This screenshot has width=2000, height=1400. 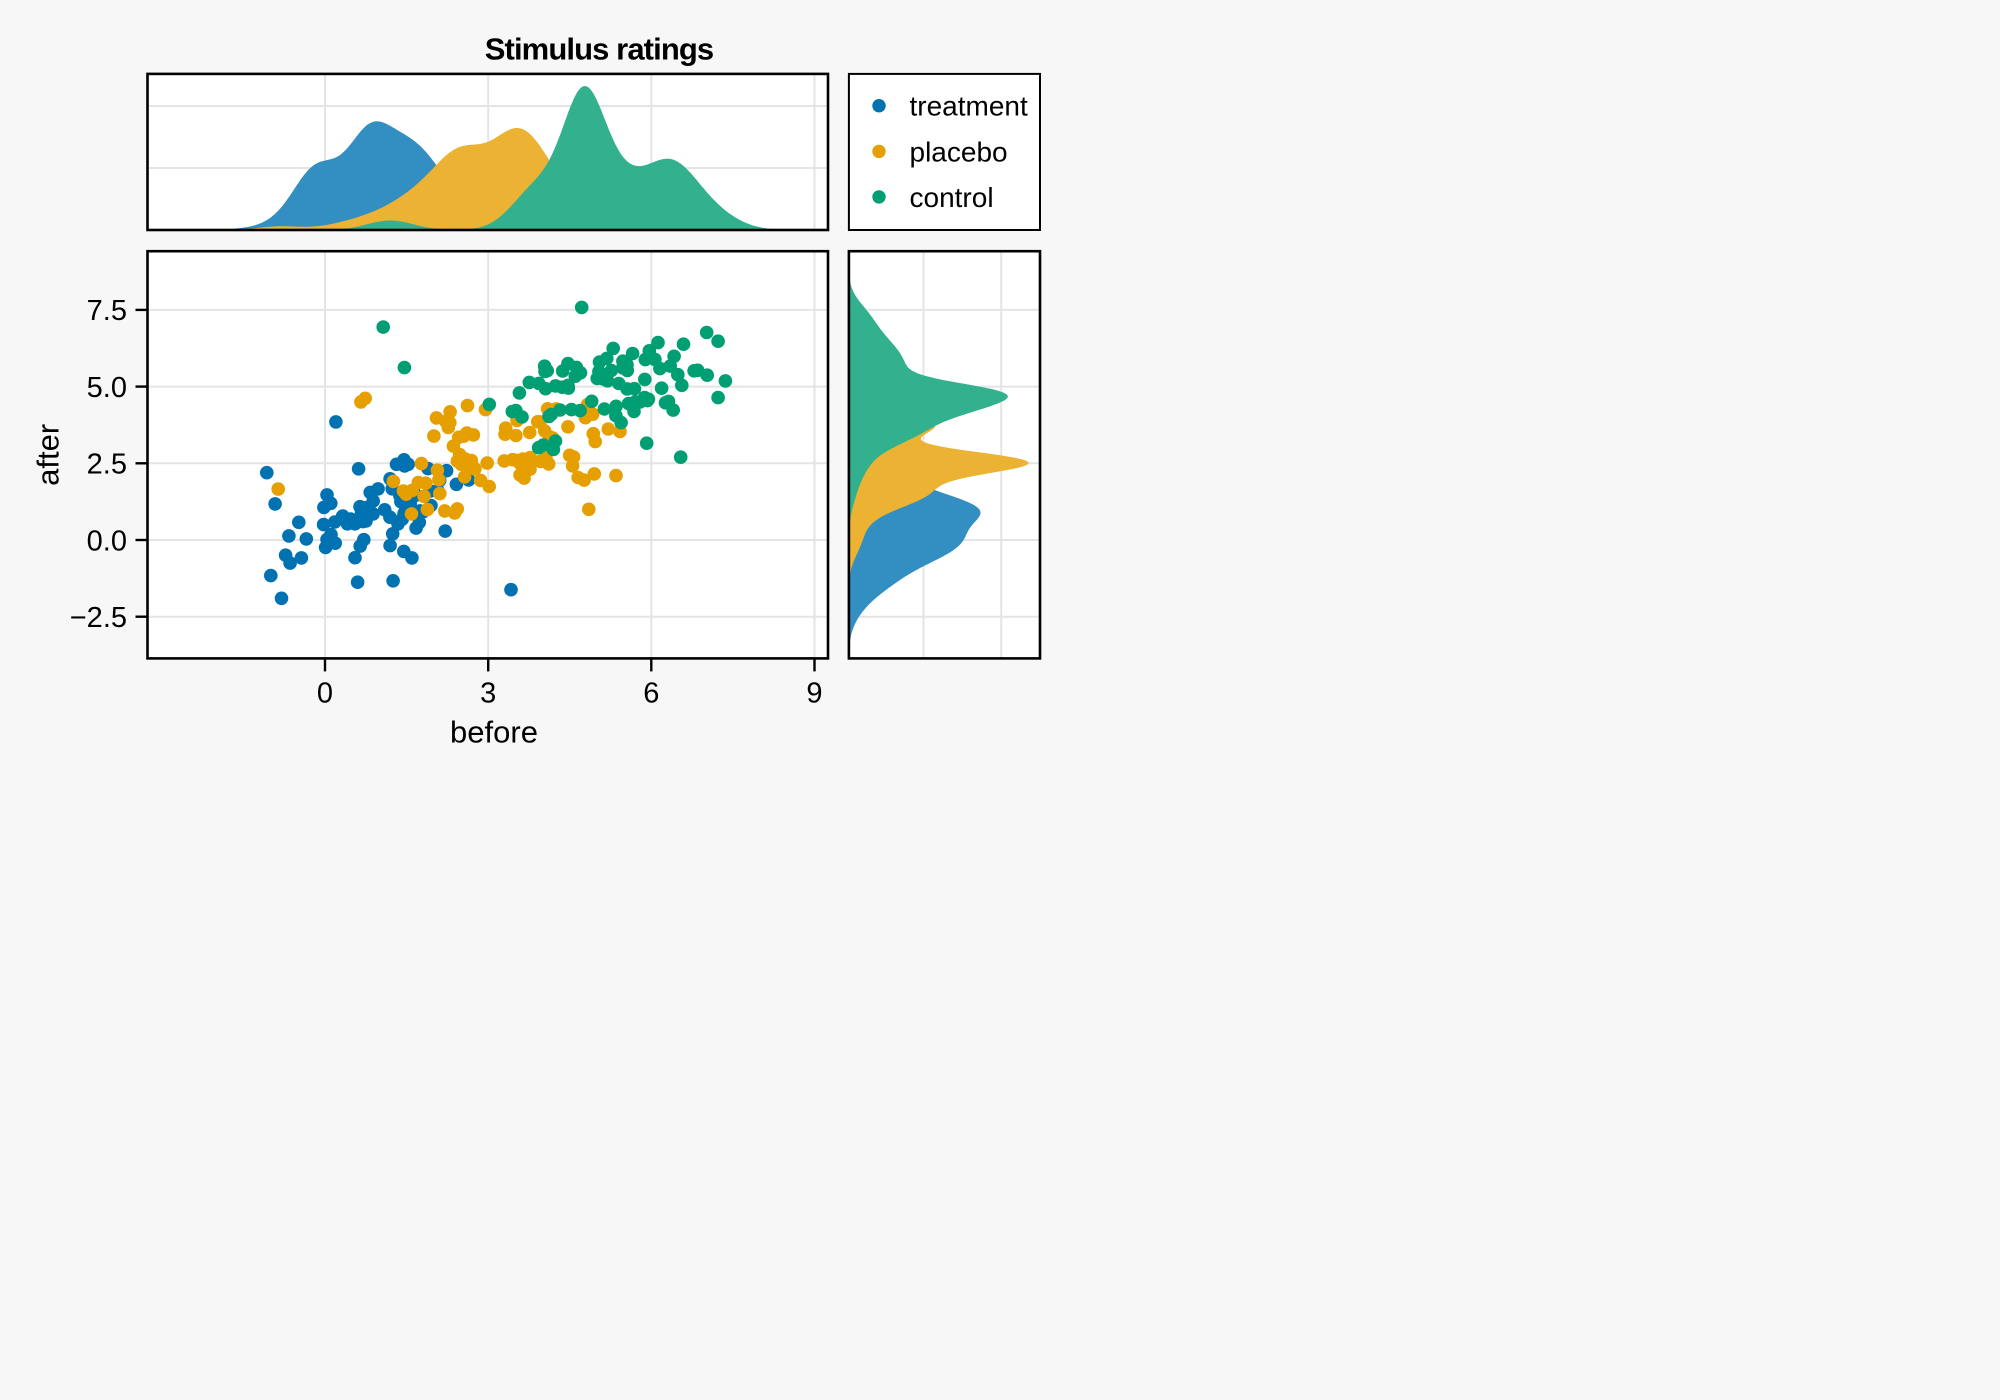 I want to click on svg-text: 0, so click(x=325, y=694).